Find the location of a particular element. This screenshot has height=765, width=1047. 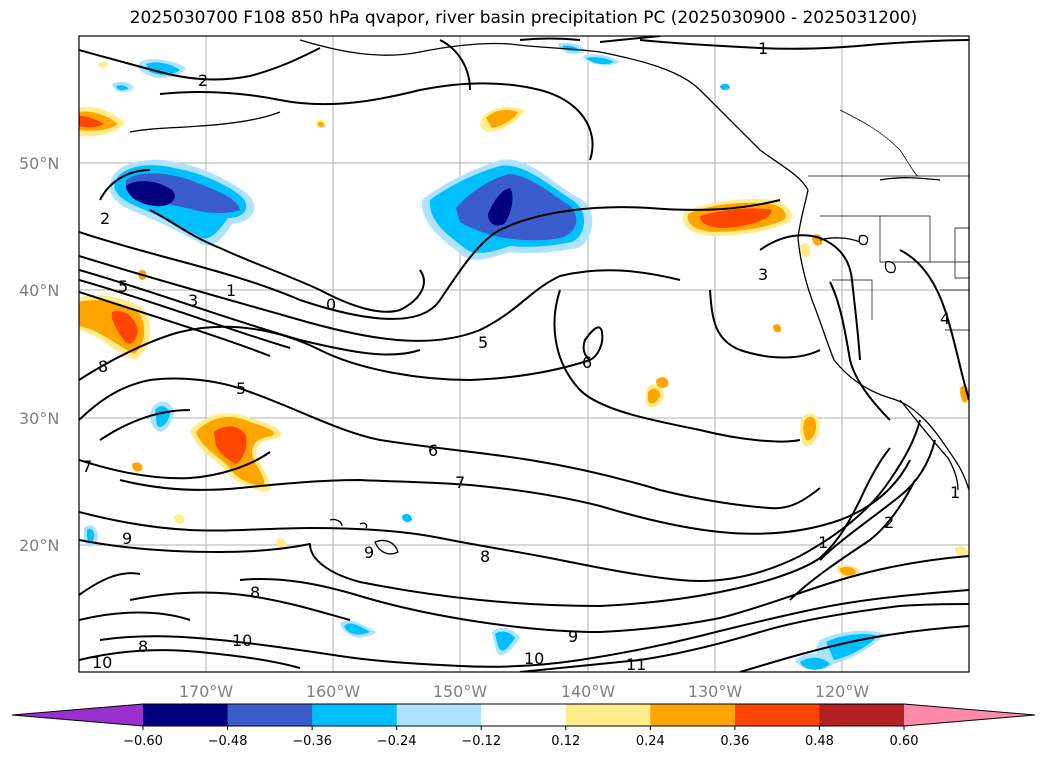

lat-label: 20°N is located at coordinates (39, 545).